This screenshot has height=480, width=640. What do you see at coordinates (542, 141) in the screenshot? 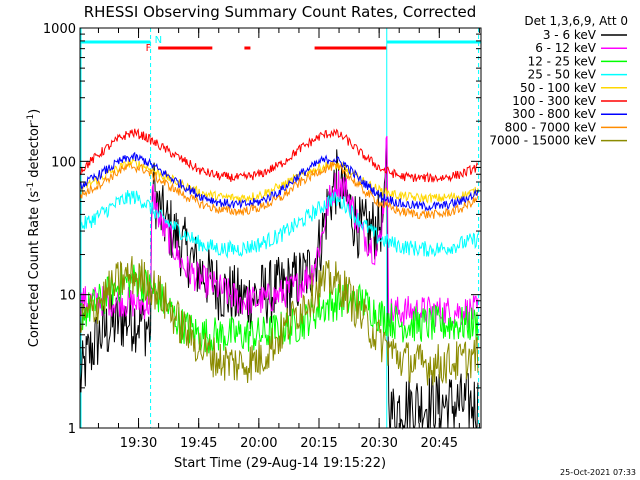
I see `legend-label-8: 7000 - 15000 keV` at bounding box center [542, 141].